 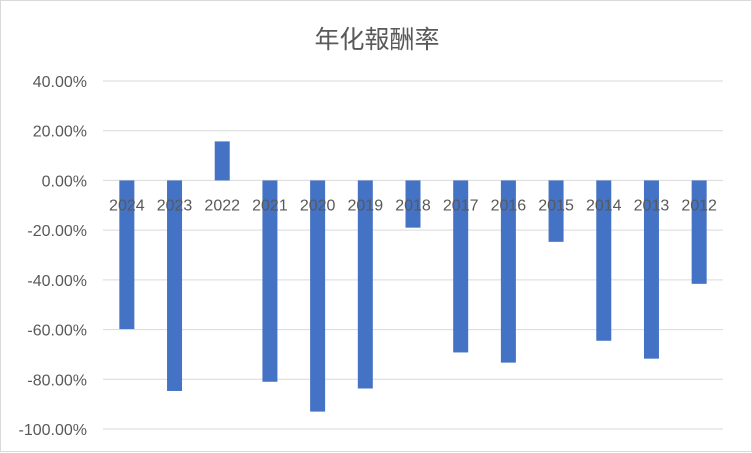 What do you see at coordinates (57, 331) in the screenshot?
I see `y-tick-label: -60.00%` at bounding box center [57, 331].